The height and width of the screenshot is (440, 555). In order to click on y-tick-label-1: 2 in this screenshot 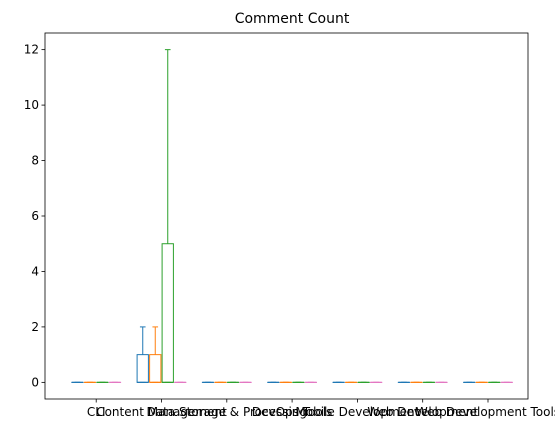, I will do `click(35, 327)`.